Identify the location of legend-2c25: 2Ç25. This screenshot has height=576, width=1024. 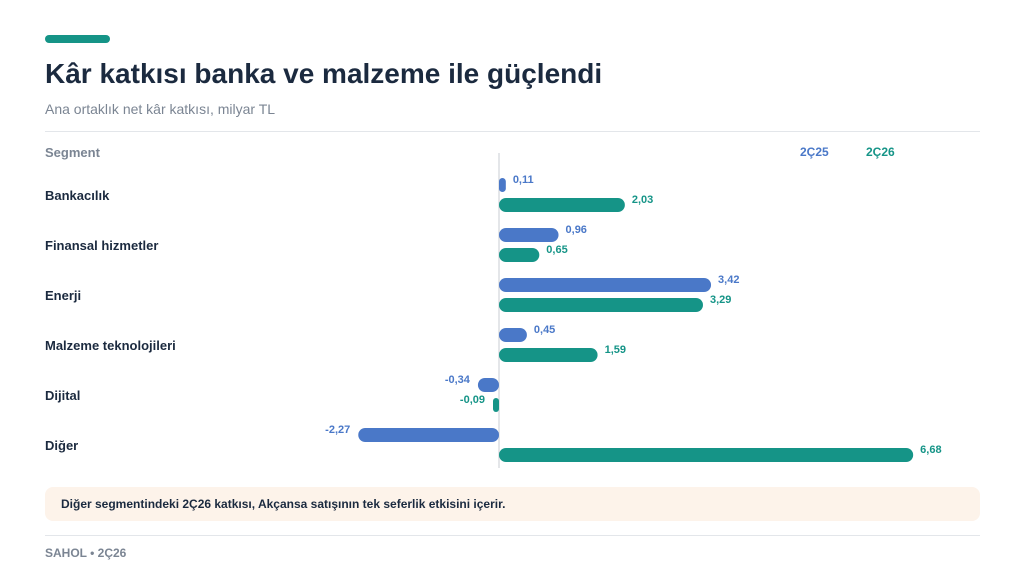
(814, 152).